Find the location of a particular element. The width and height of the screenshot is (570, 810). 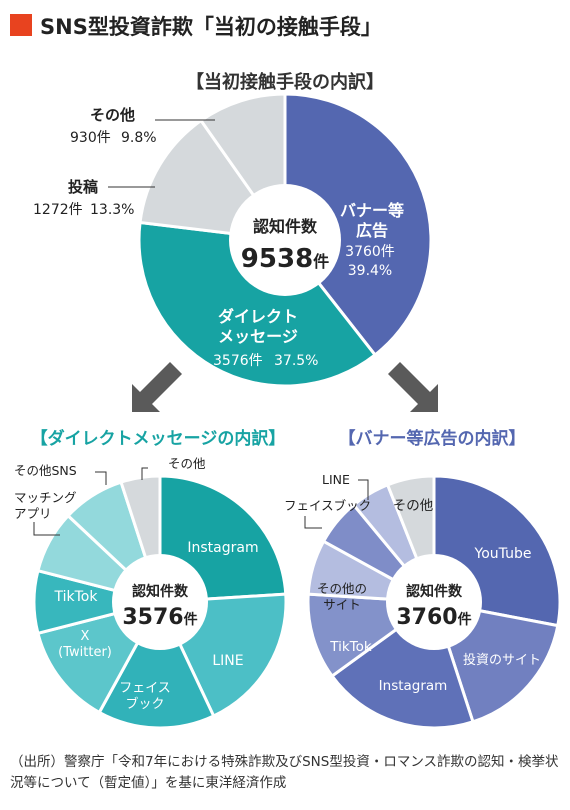

segment-label-post: 投稿 is located at coordinates (83, 187).